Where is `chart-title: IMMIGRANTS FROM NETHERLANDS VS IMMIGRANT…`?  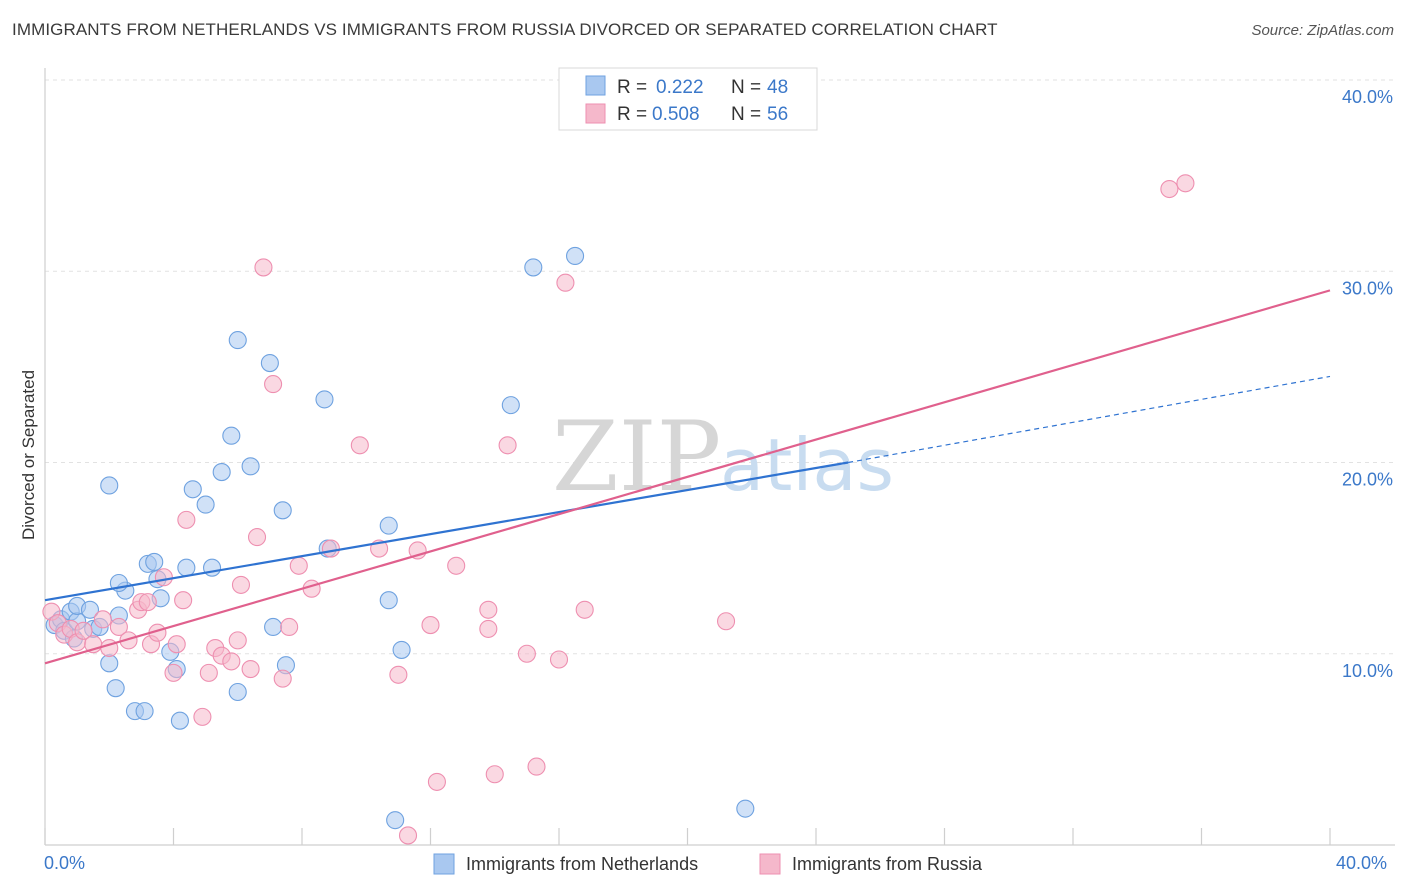 chart-title: IMMIGRANTS FROM NETHERLANDS VS IMMIGRANT… is located at coordinates (505, 29).